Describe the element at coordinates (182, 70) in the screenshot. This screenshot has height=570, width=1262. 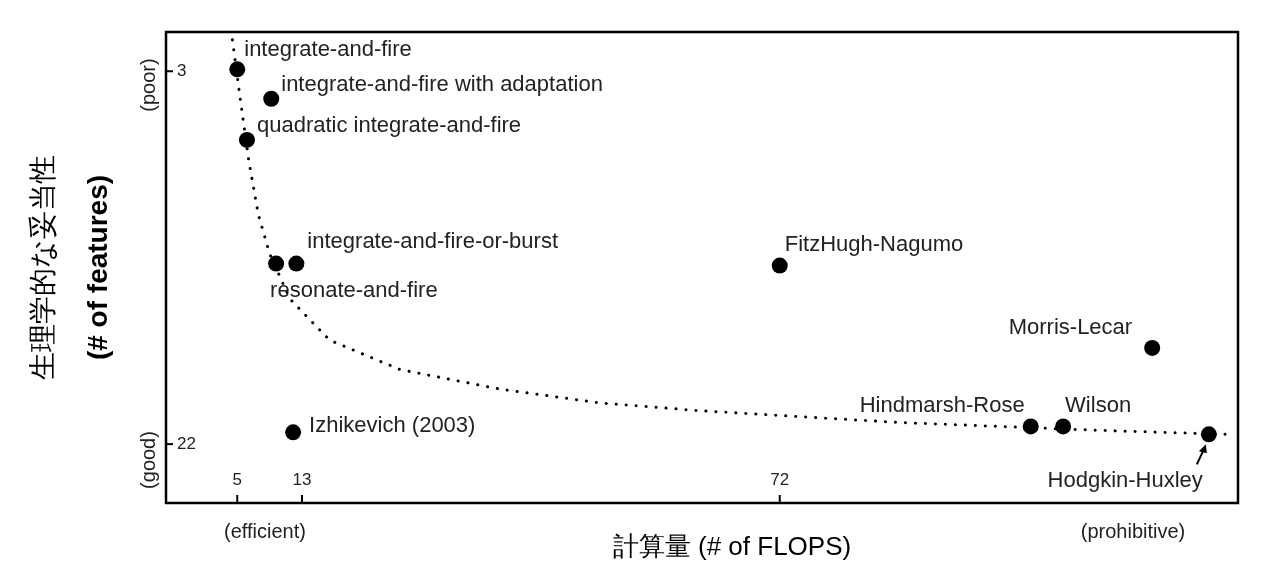
I see `y-tick-label: 3` at that location.